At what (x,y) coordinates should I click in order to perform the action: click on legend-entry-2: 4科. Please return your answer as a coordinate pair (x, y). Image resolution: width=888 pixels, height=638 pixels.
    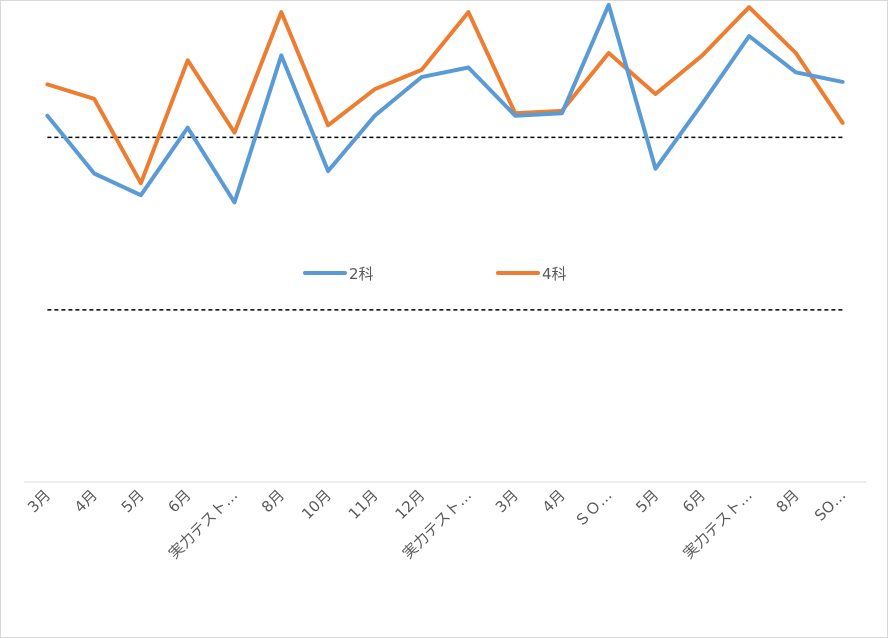
    Looking at the image, I should click on (531, 274).